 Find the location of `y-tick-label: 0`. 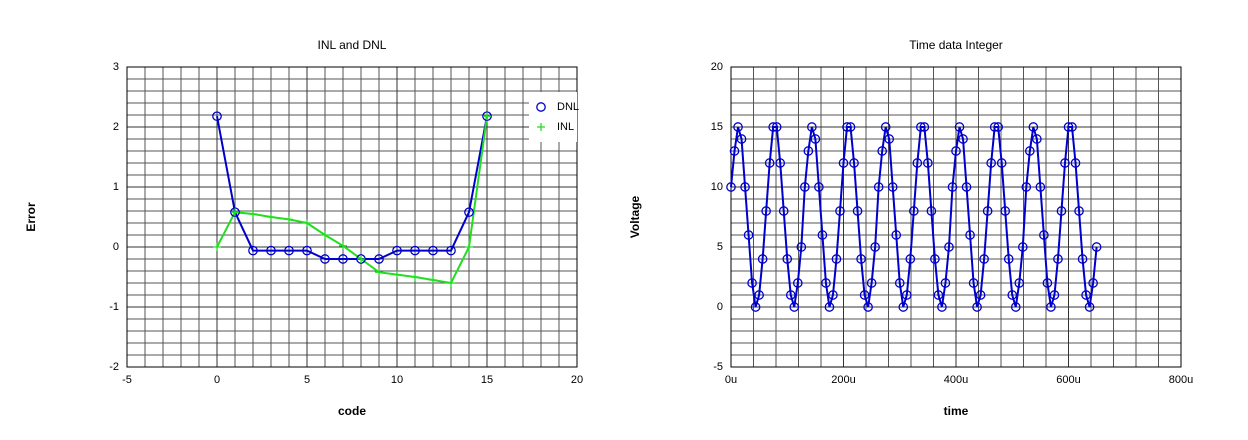

y-tick-label: 0 is located at coordinates (116, 247).